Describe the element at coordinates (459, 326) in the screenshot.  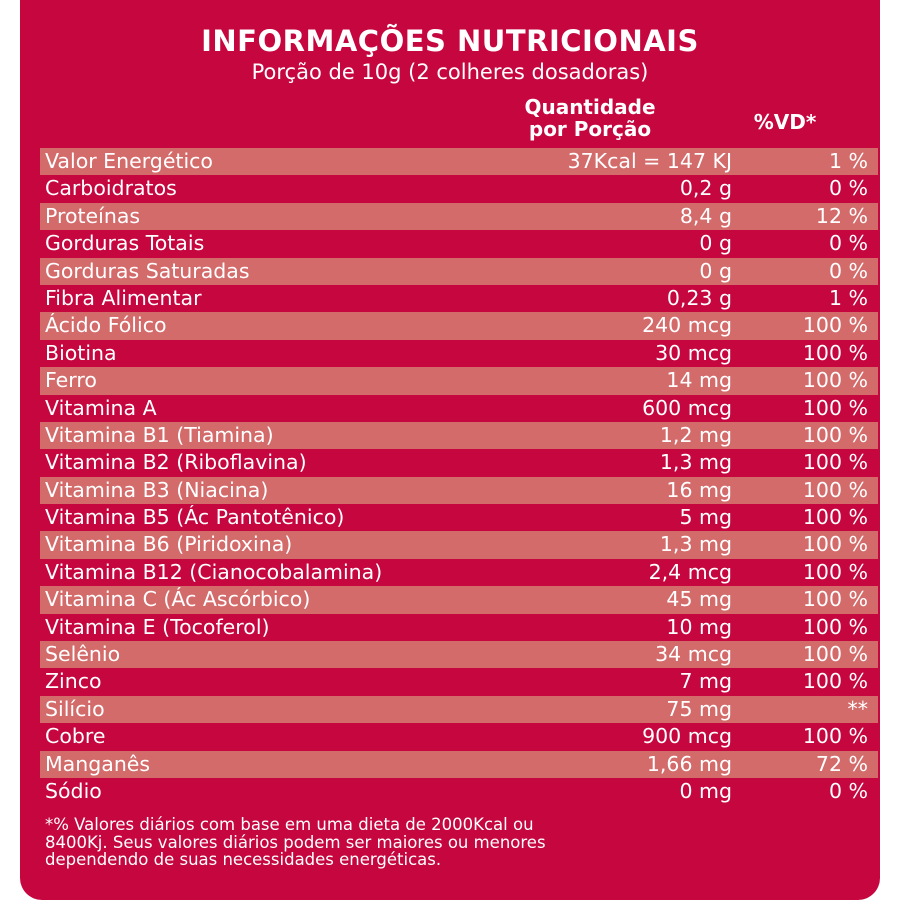
I see `table-row: Ácido Fólico 240 mcg 100 %` at that location.